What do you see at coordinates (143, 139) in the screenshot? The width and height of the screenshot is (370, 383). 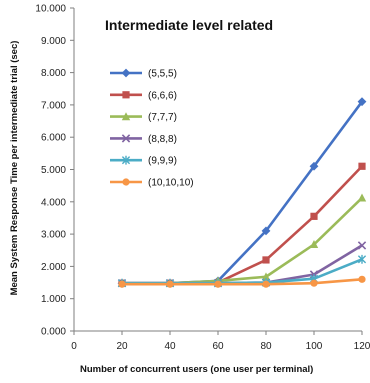 I see `legend-item: (8,8,8)` at bounding box center [143, 139].